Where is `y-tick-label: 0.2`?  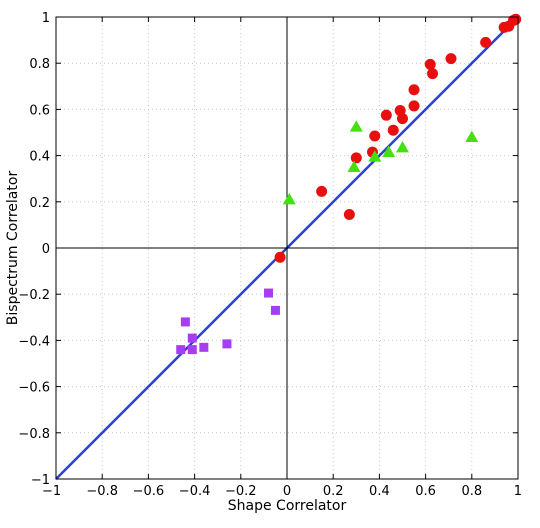
y-tick-label: 0.2 is located at coordinates (39, 203).